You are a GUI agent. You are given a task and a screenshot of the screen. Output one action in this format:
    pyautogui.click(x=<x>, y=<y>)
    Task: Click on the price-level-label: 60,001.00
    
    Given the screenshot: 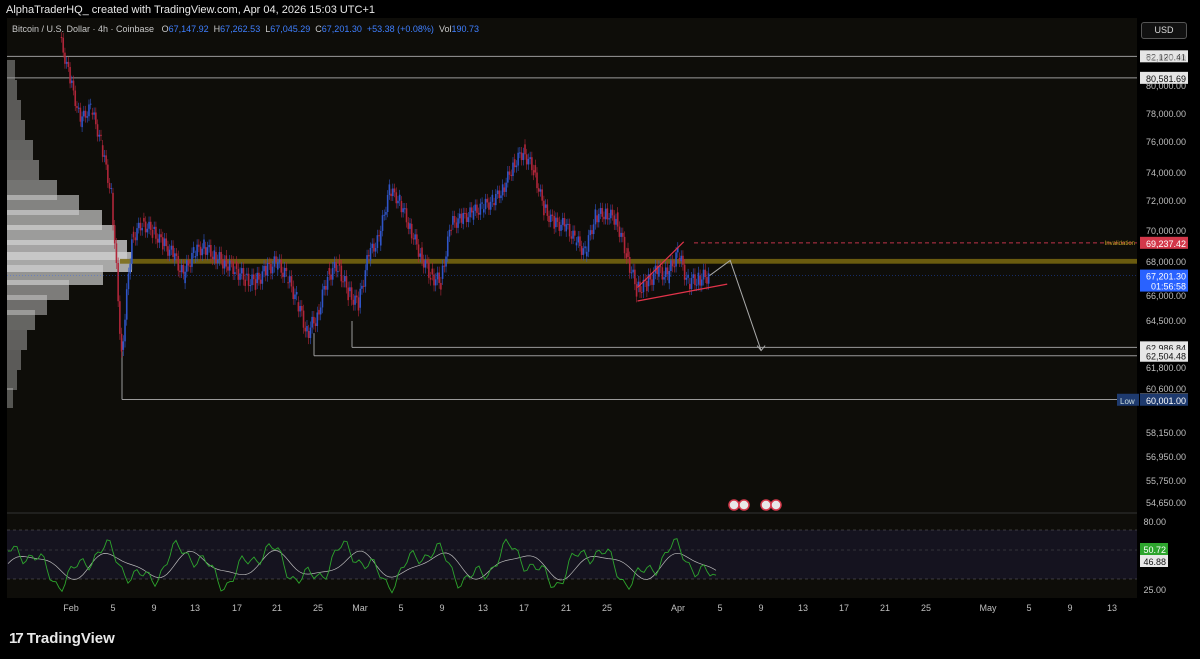 What is the action you would take?
    pyautogui.click(x=1166, y=401)
    